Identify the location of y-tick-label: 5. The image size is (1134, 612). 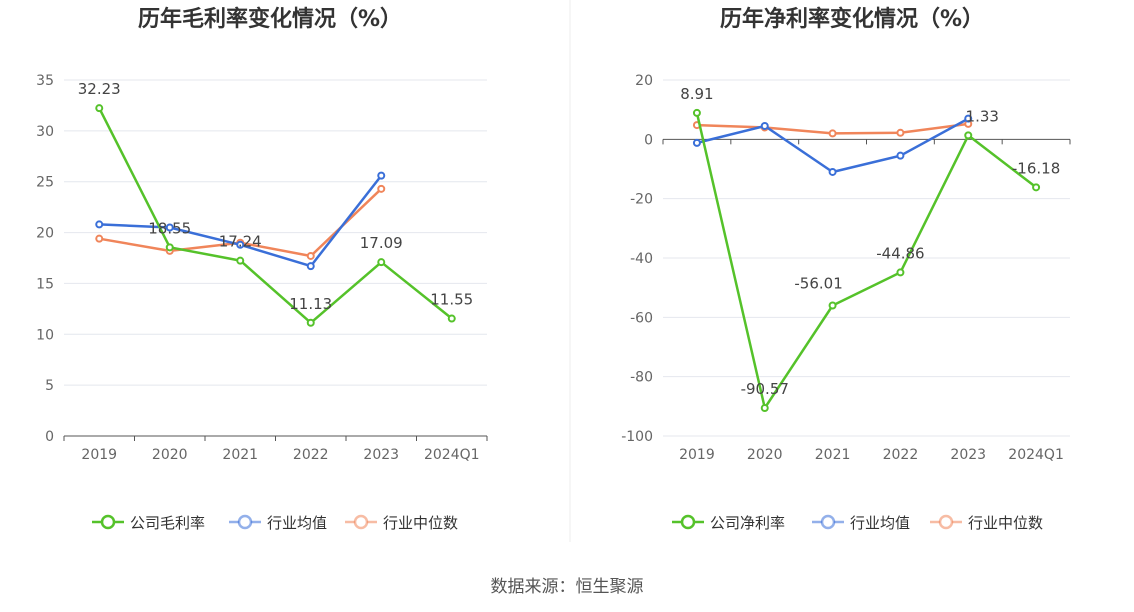
(49, 386).